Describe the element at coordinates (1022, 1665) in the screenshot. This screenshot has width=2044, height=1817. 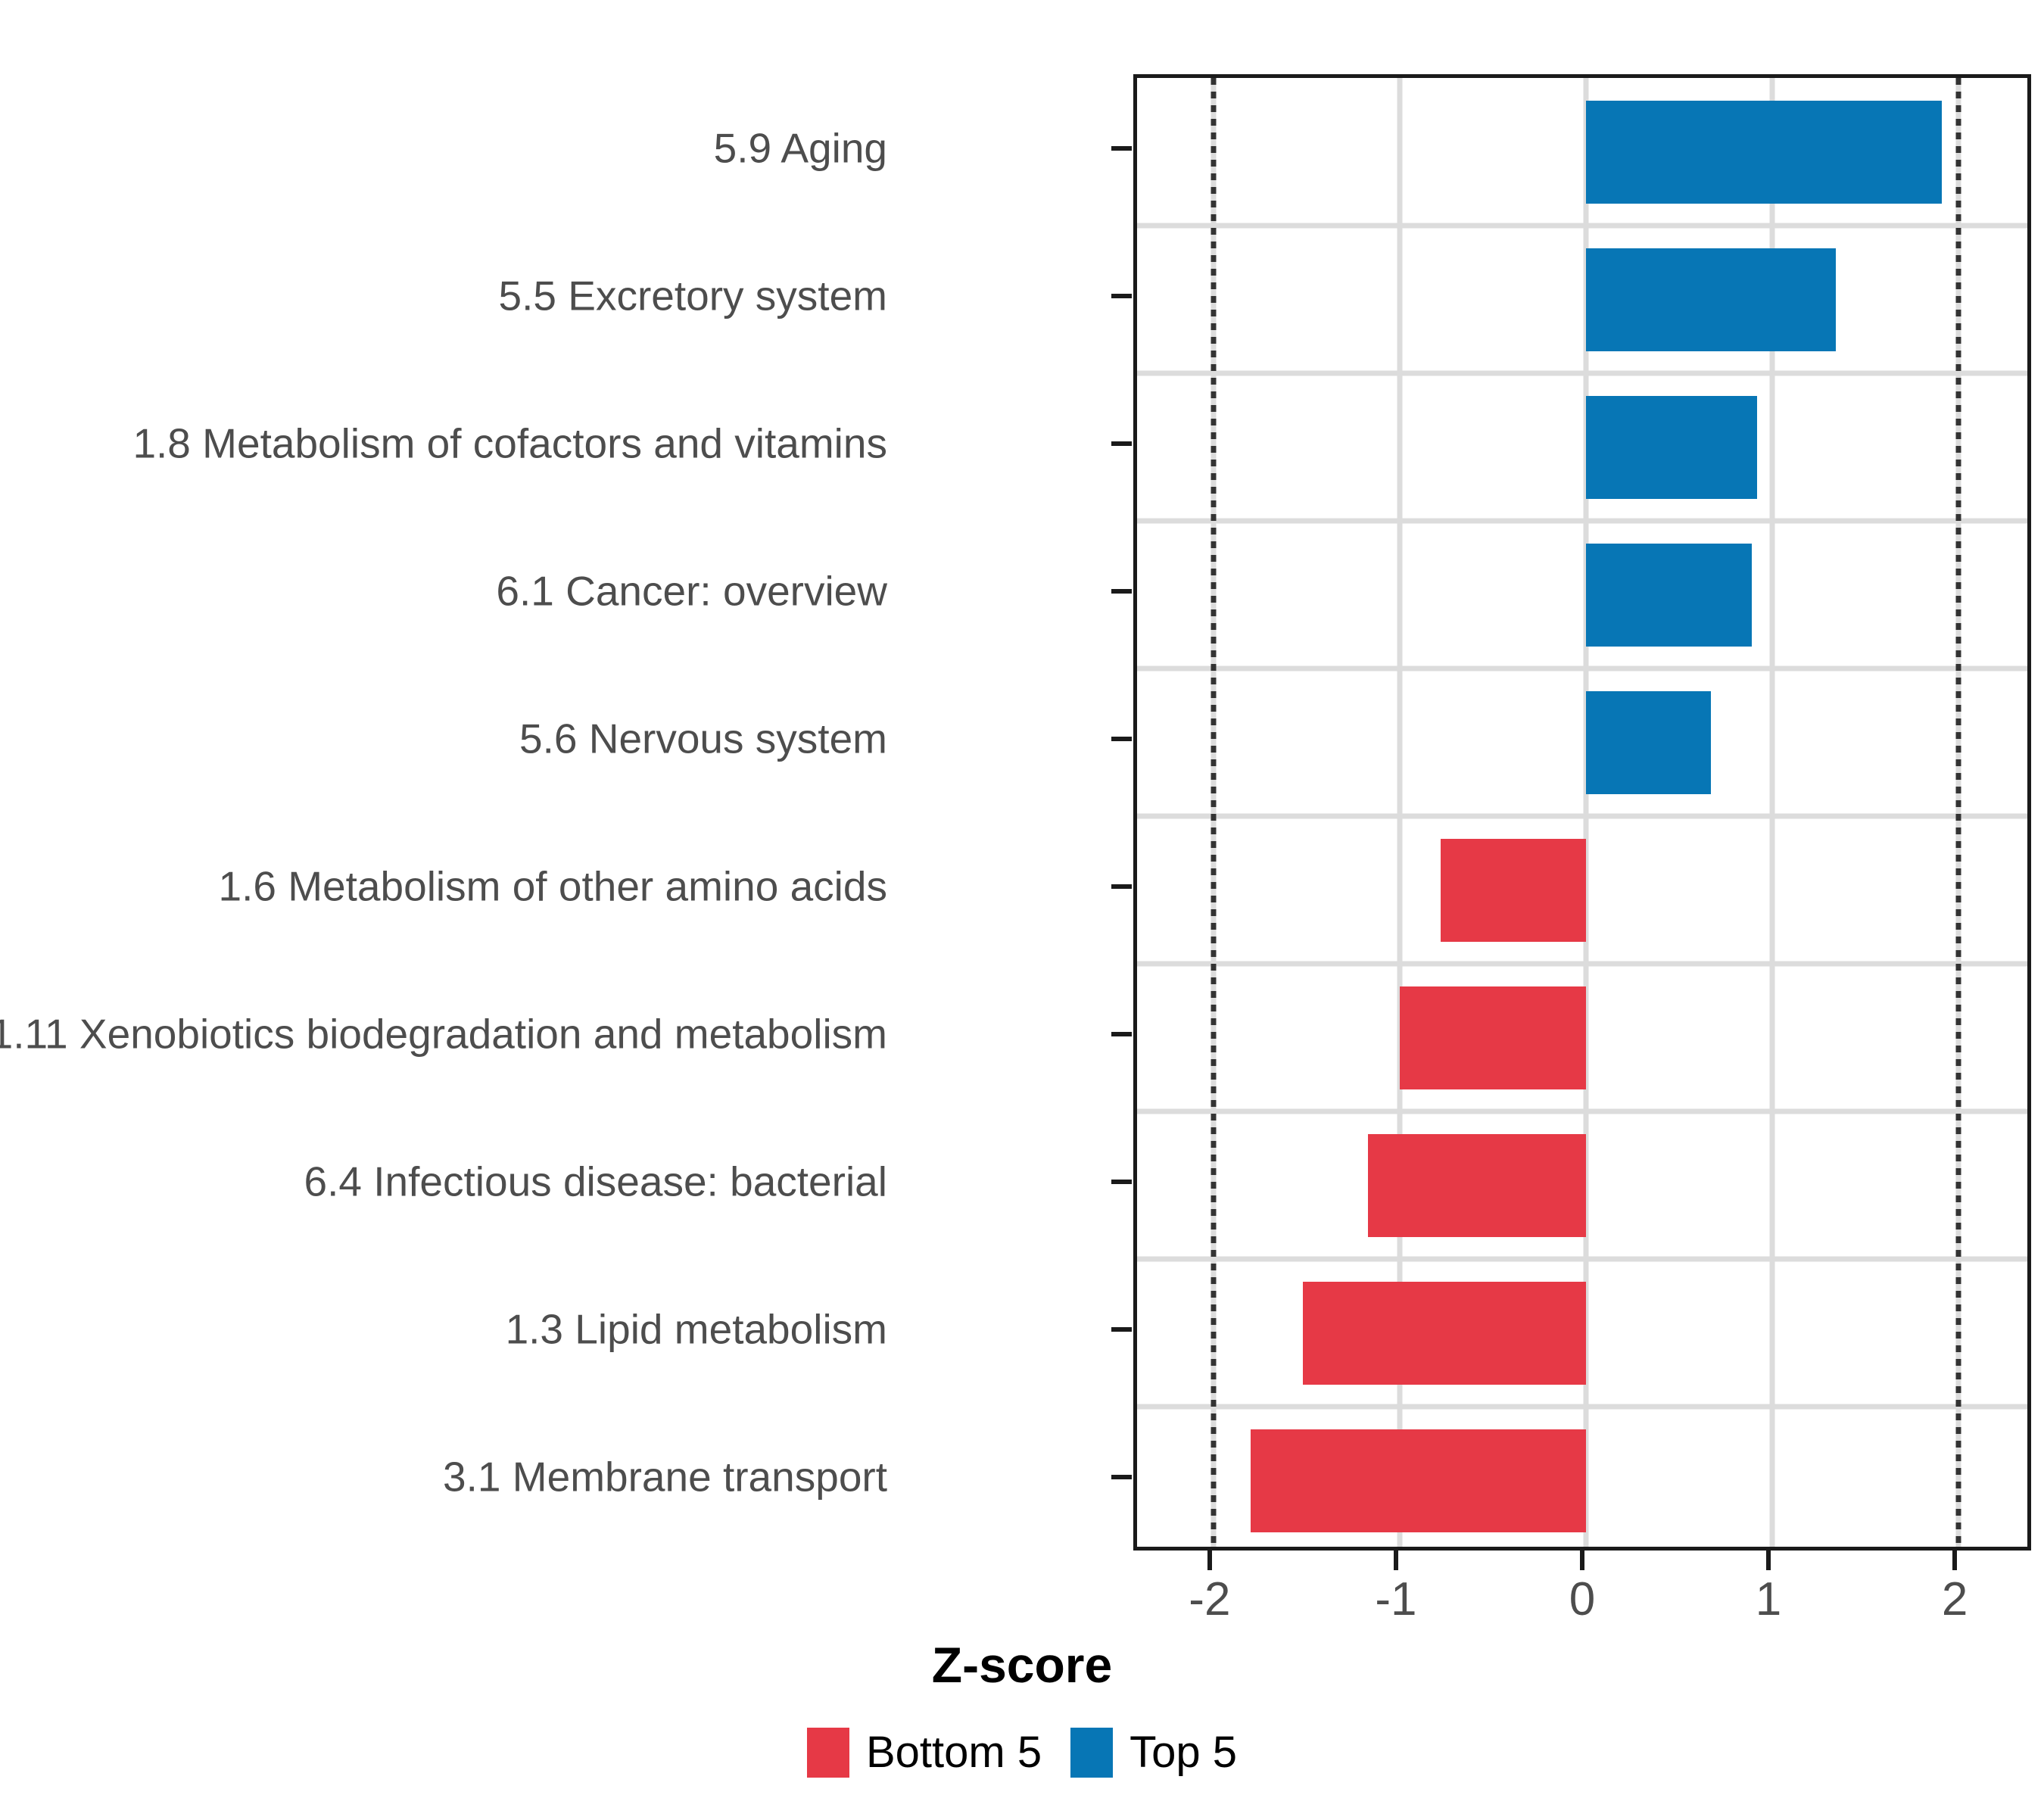
I see `x-axis-title: Z-score` at that location.